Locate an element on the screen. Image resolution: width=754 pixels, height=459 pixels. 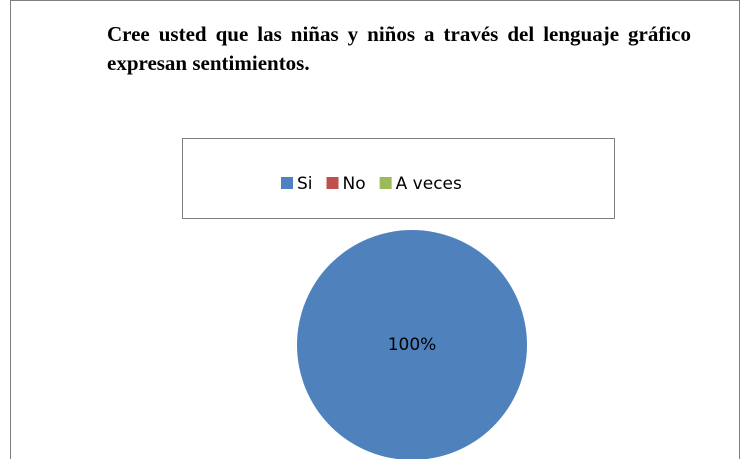
legend-label: No is located at coordinates (354, 184).